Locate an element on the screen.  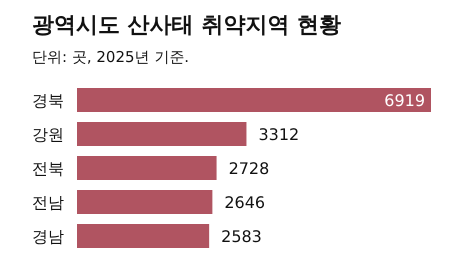
chart-title: 광역시도 산사태 취약지역 현황 is located at coordinates (186, 25).